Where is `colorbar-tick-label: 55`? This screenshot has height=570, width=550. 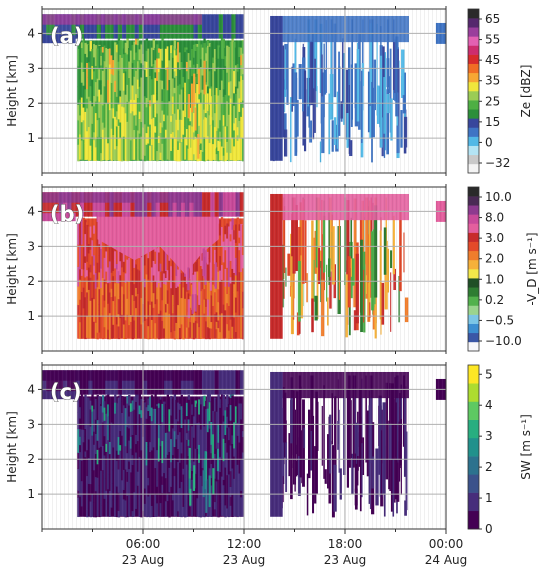
colorbar-tick-label: 55 is located at coordinates (492, 40).